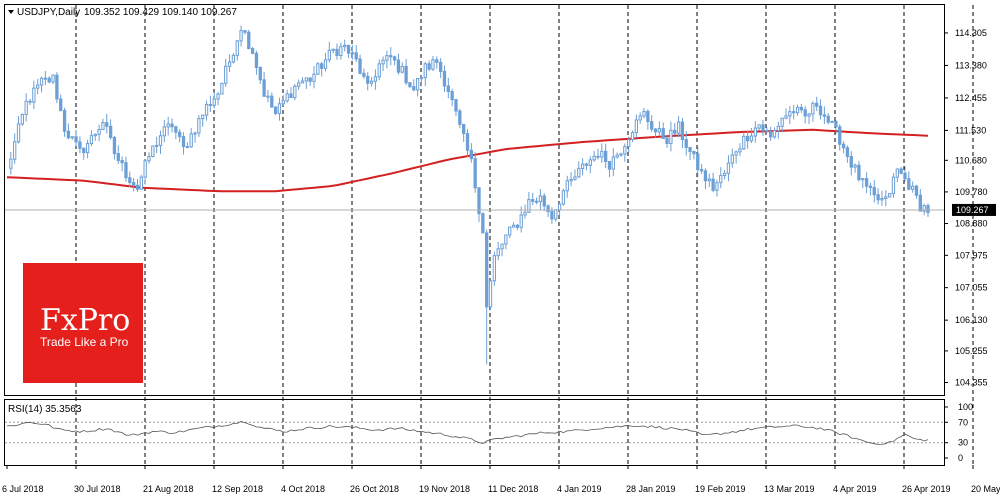 Image resolution: width=1000 pixels, height=500 pixels. I want to click on date-tick-label: 4 Apr 2019, so click(855, 489).